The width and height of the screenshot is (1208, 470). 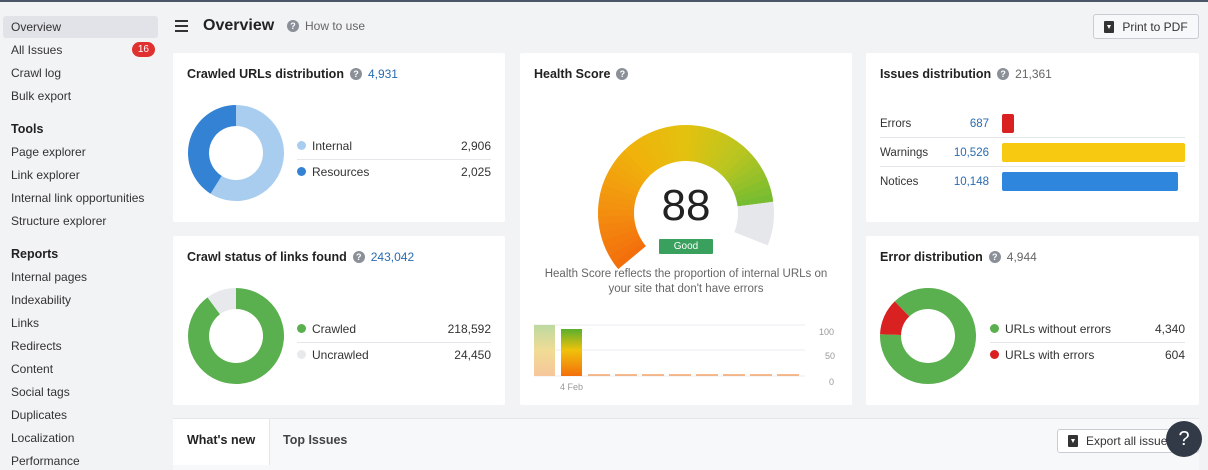 What do you see at coordinates (1155, 26) in the screenshot?
I see `print-to-pdf-label: Print to PDF` at bounding box center [1155, 26].